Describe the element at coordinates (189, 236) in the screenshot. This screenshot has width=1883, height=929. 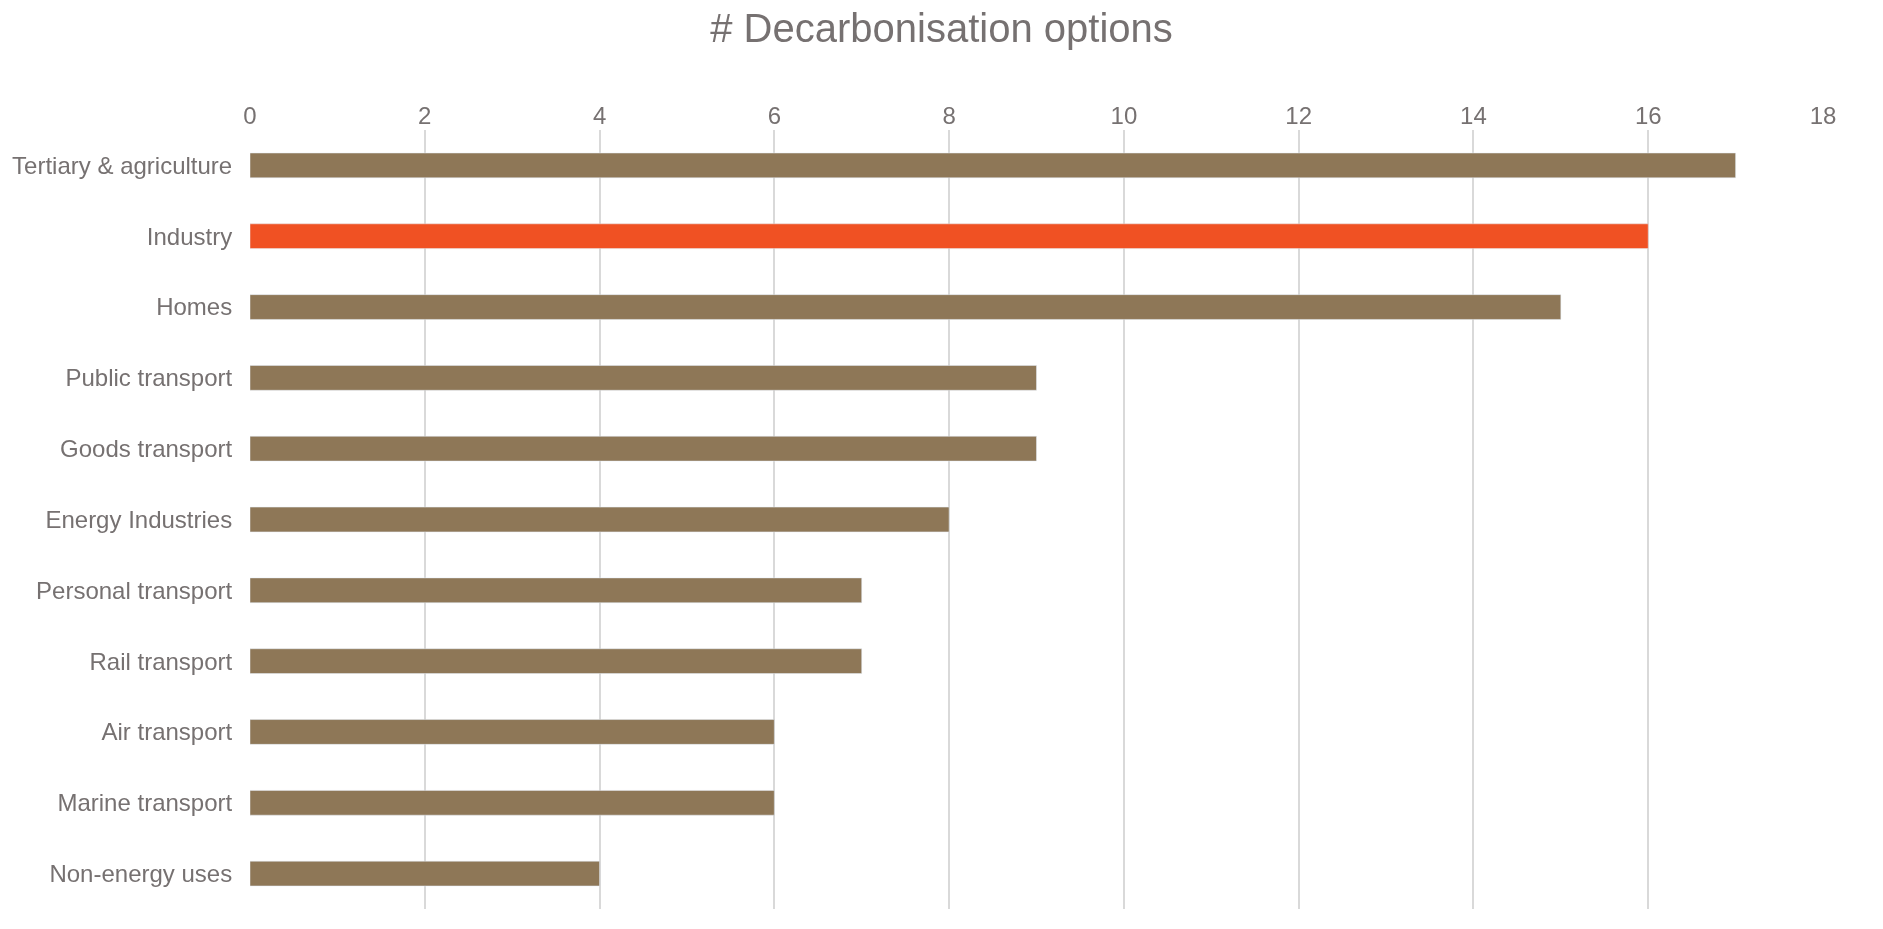
I see `y-tick-label: Industry` at that location.